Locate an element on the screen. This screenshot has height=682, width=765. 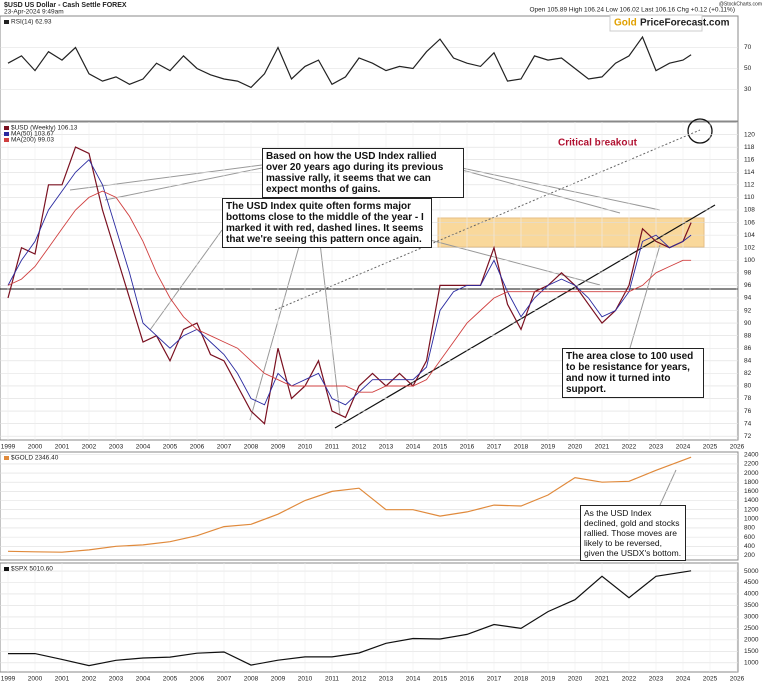
logo-box is located at coordinates (656, 23).